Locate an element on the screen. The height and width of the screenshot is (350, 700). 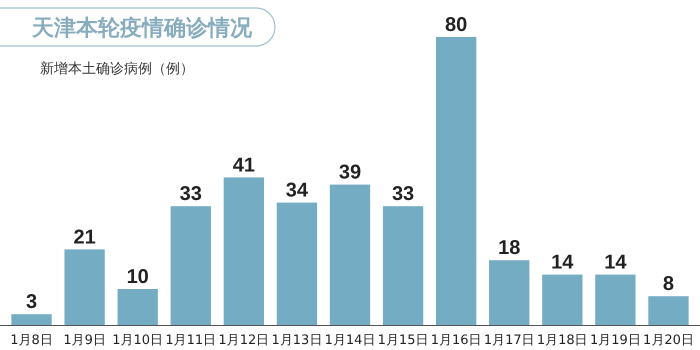
data-label: 34 is located at coordinates (297, 191).